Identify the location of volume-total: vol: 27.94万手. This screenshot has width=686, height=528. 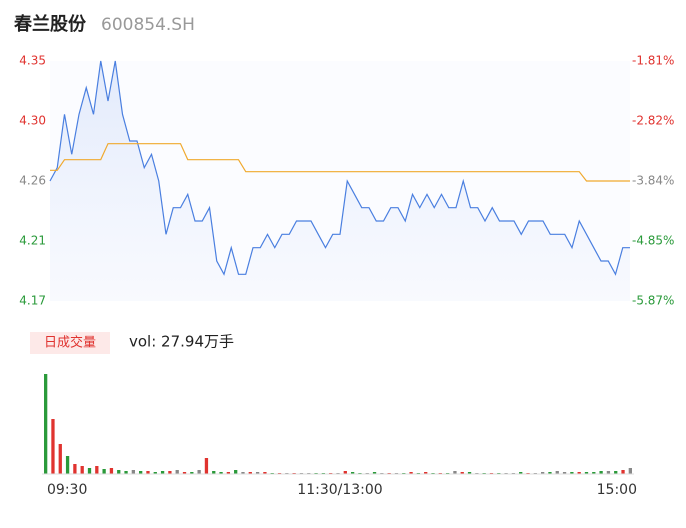
(181, 342).